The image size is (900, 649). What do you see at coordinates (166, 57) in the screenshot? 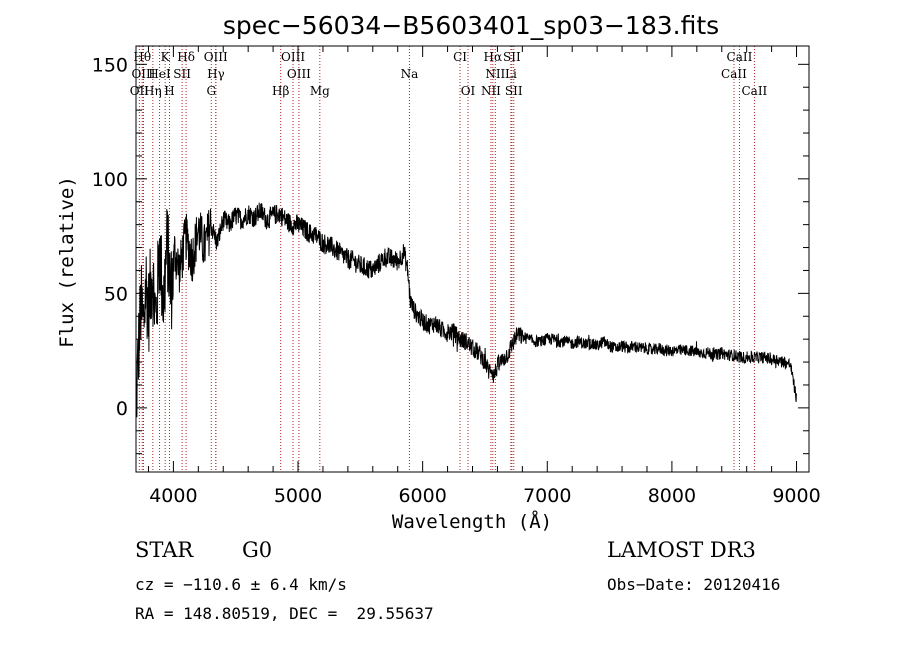
I see `spectral-line-label: K` at bounding box center [166, 57].